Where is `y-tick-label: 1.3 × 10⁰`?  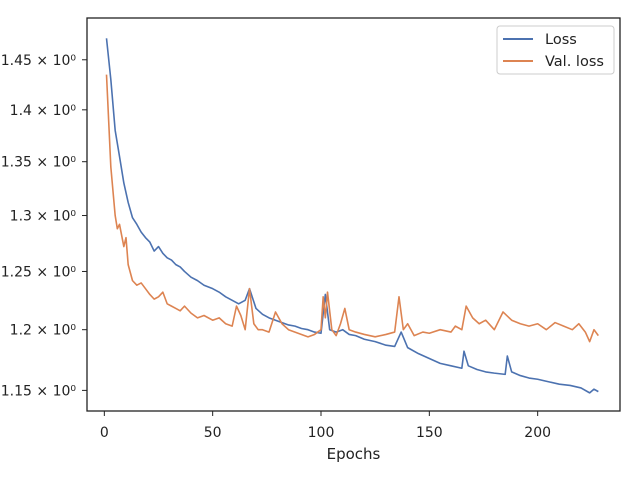
y-tick-label: 1.3 × 10⁰ is located at coordinates (43, 217).